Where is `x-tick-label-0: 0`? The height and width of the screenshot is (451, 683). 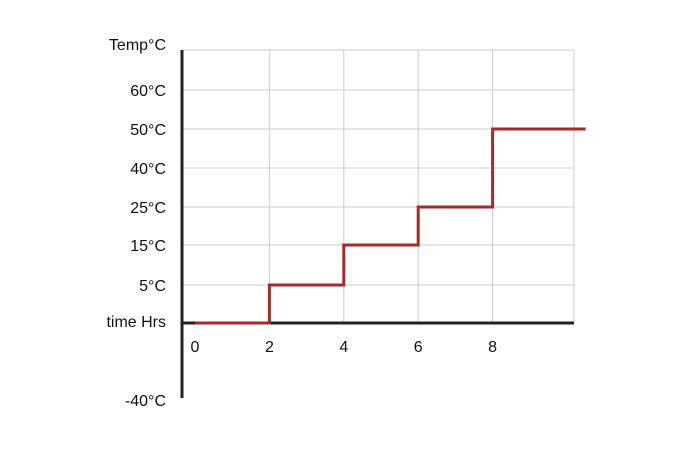
x-tick-label-0: 0 is located at coordinates (195, 347).